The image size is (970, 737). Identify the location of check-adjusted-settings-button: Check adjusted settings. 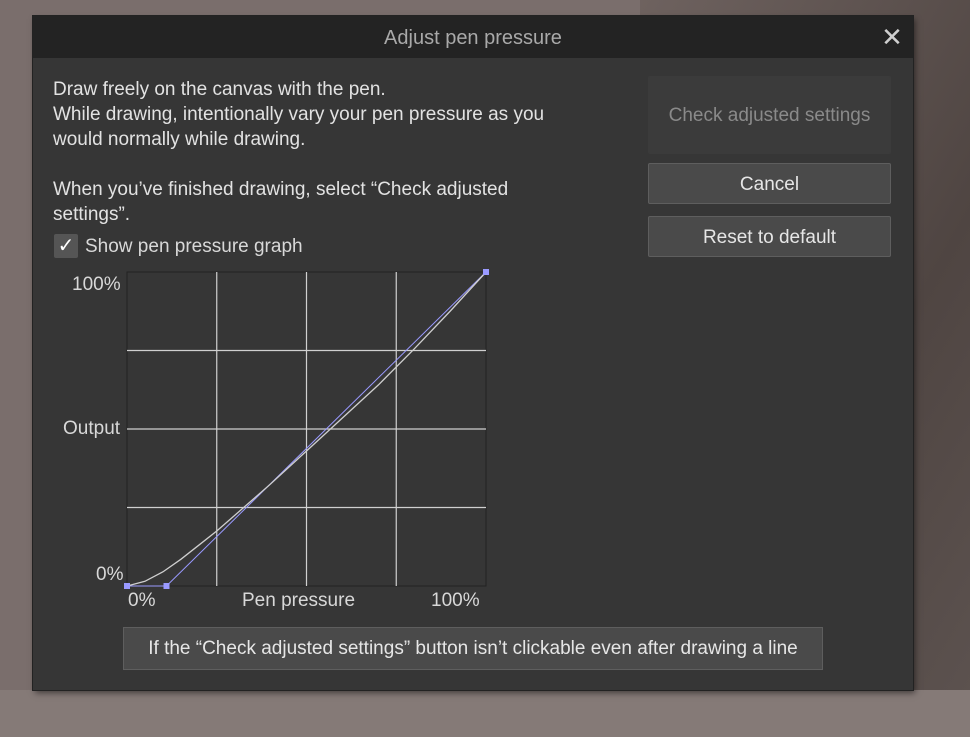
(769, 115).